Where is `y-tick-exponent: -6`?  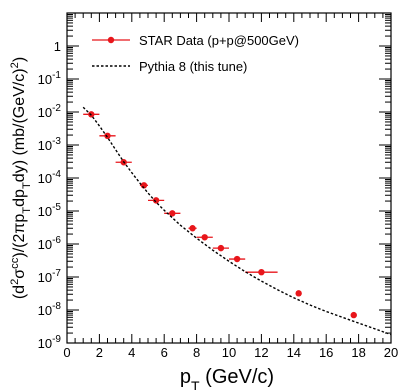
y-tick-exponent: -6 is located at coordinates (56, 240).